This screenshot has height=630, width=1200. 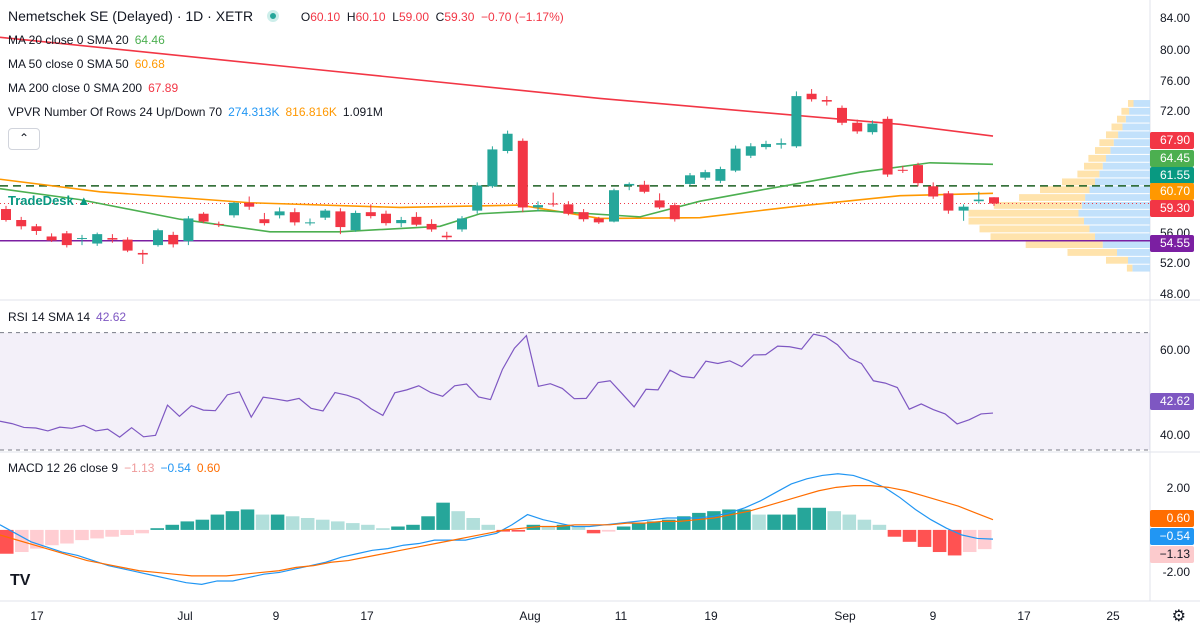 I want to click on macd-line-value: −0.54, so click(x=175, y=468).